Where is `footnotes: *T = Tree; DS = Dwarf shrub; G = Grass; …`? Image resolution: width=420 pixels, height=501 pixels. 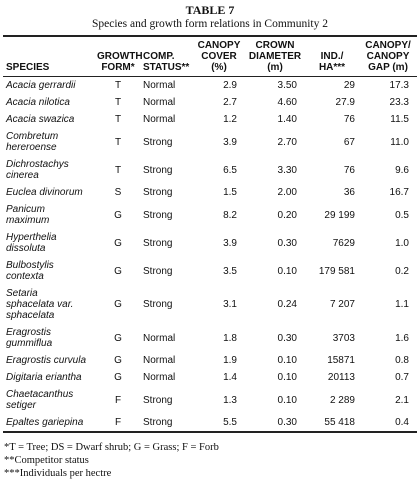
footnotes: *T = Tree; DS = Dwarf shrub; G = Grass; … is located at coordinates (212, 460).